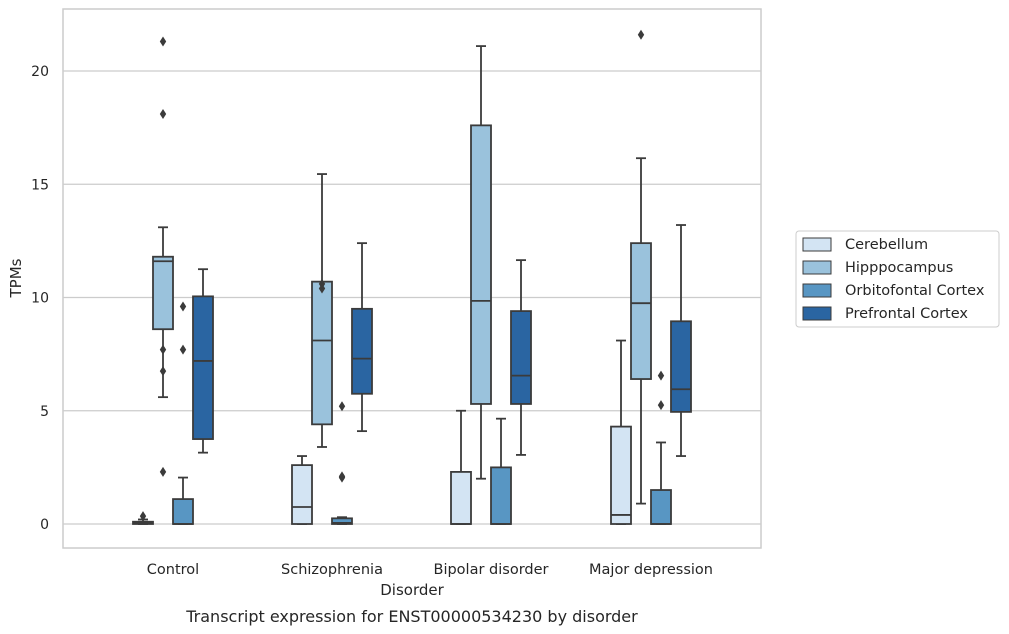 The width and height of the screenshot is (1009, 634). I want to click on legend-label: Prefrontal Cortex, so click(906, 314).